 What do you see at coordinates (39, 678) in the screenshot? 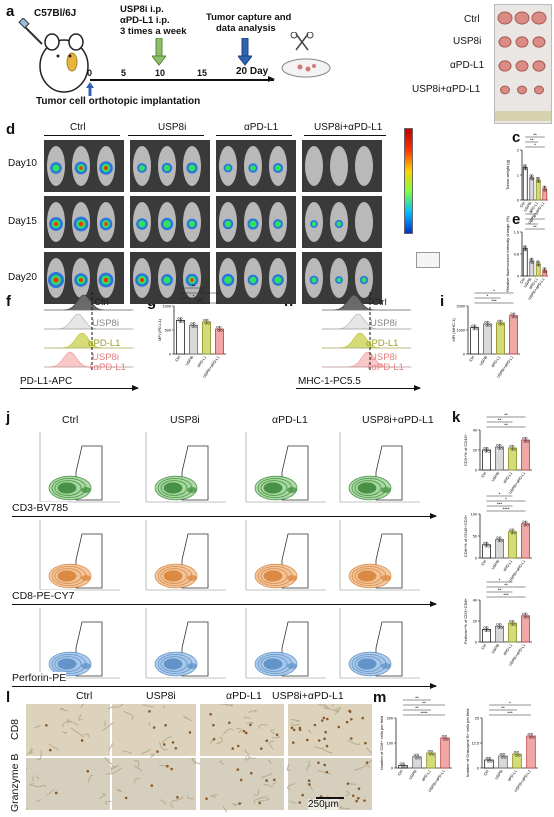
I see `flow-marker-perforin: Perforin-PE` at bounding box center [39, 678].